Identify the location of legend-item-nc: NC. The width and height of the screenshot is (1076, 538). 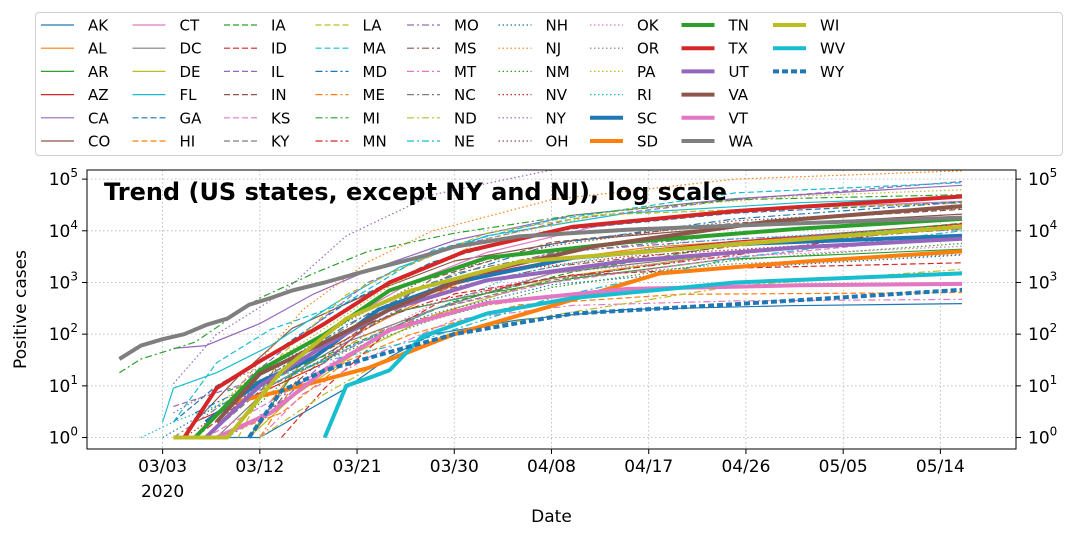
(441, 95).